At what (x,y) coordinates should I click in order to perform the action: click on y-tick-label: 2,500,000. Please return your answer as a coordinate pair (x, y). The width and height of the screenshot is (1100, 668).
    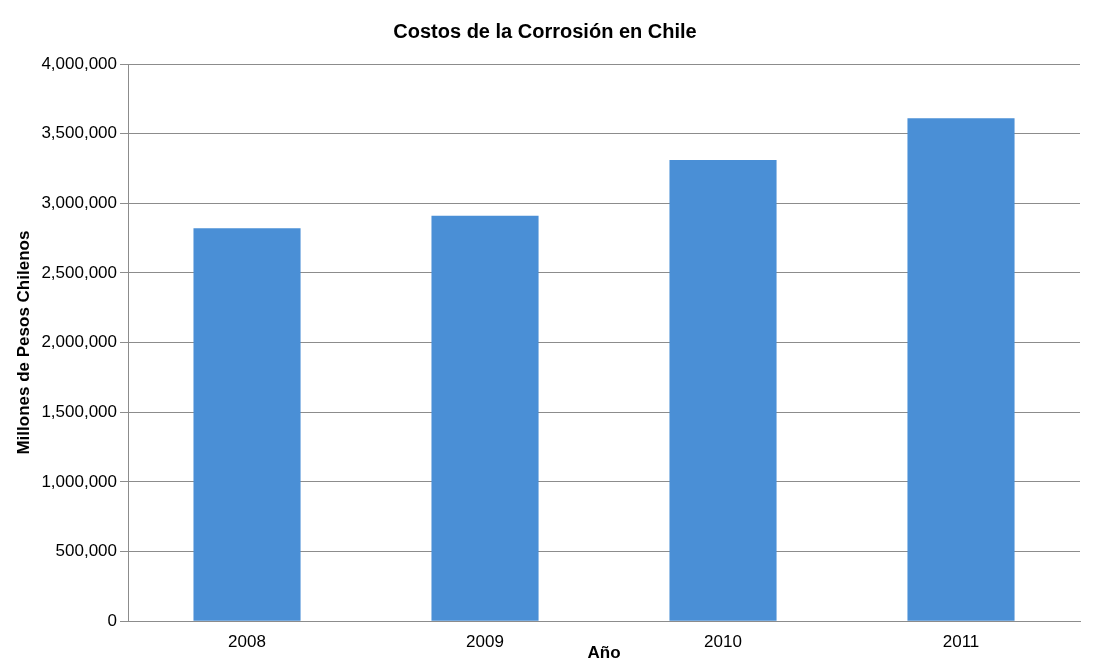
    Looking at the image, I should click on (79, 272).